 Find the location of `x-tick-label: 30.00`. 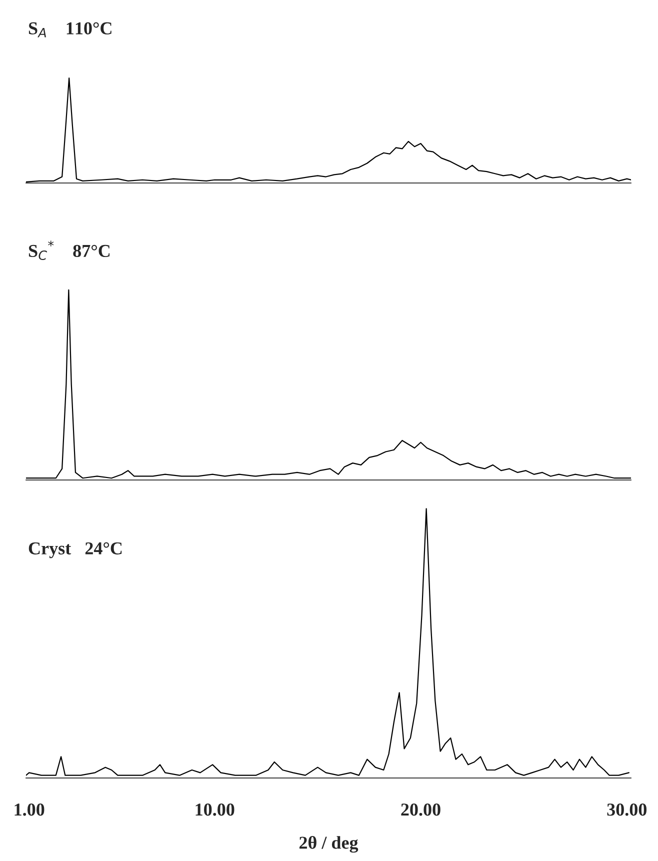

x-tick-label: 30.00 is located at coordinates (626, 810).